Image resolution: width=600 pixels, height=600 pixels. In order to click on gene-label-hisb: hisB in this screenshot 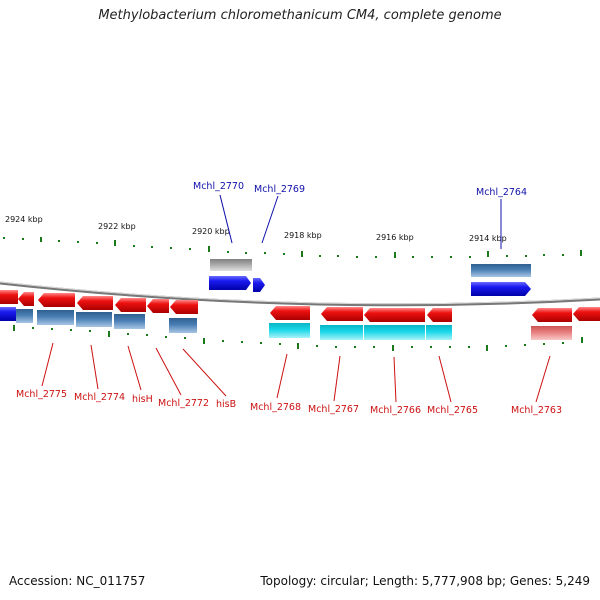, I will do `click(226, 404)`.